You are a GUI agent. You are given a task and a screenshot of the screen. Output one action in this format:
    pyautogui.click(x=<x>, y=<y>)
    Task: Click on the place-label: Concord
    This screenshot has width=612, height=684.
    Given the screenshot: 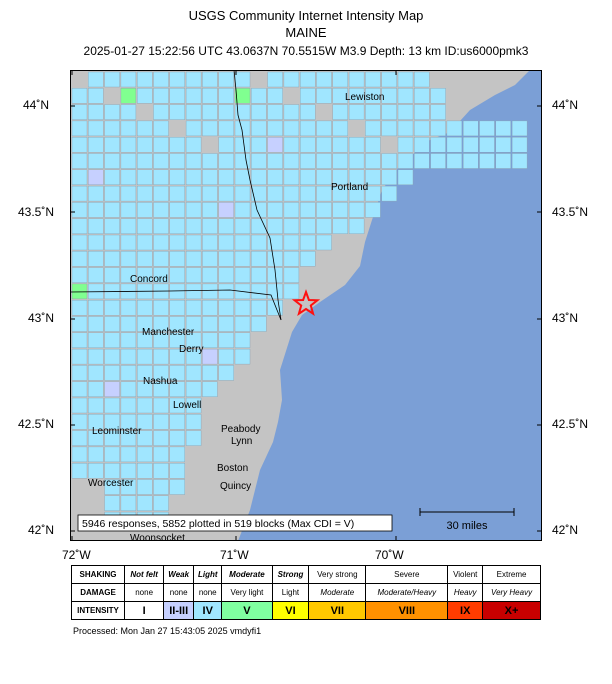 What is the action you would take?
    pyautogui.click(x=149, y=279)
    